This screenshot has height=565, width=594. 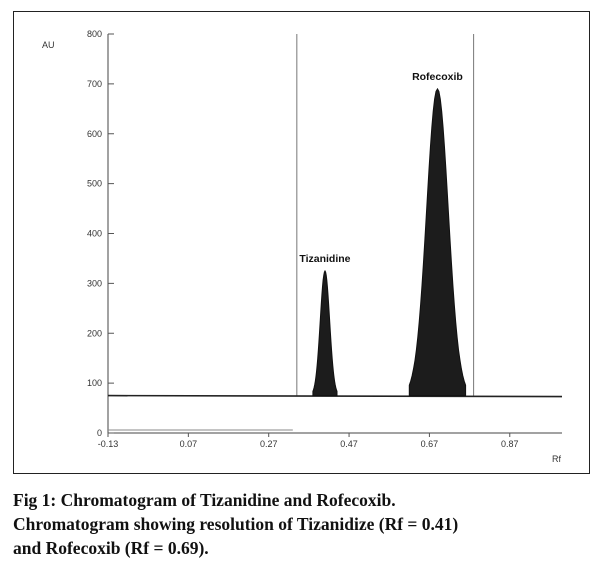 What do you see at coordinates (437, 77) in the screenshot?
I see `peak-label-rofecoxib: Rofecoxib` at bounding box center [437, 77].